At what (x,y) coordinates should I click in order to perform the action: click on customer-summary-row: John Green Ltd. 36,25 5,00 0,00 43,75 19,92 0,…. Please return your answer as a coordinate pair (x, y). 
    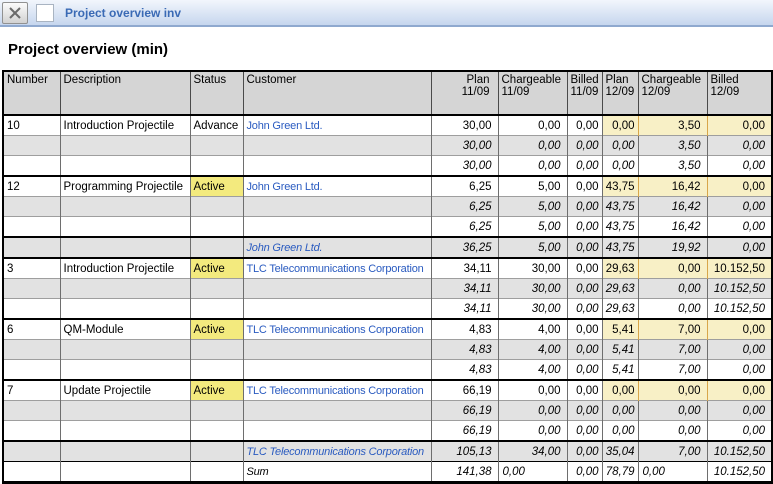
    Looking at the image, I should click on (387, 247).